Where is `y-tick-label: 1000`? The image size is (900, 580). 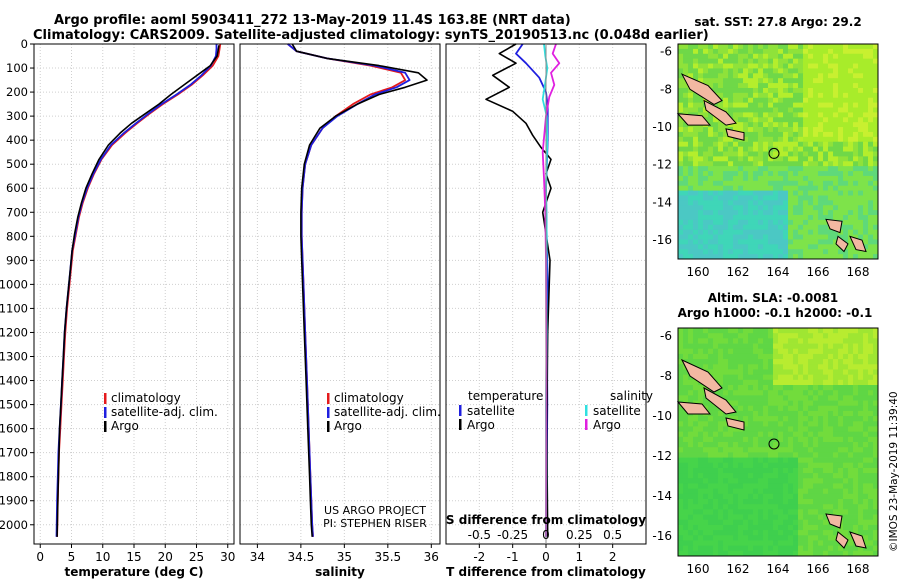 y-tick-label: 1000 is located at coordinates (14, 284).